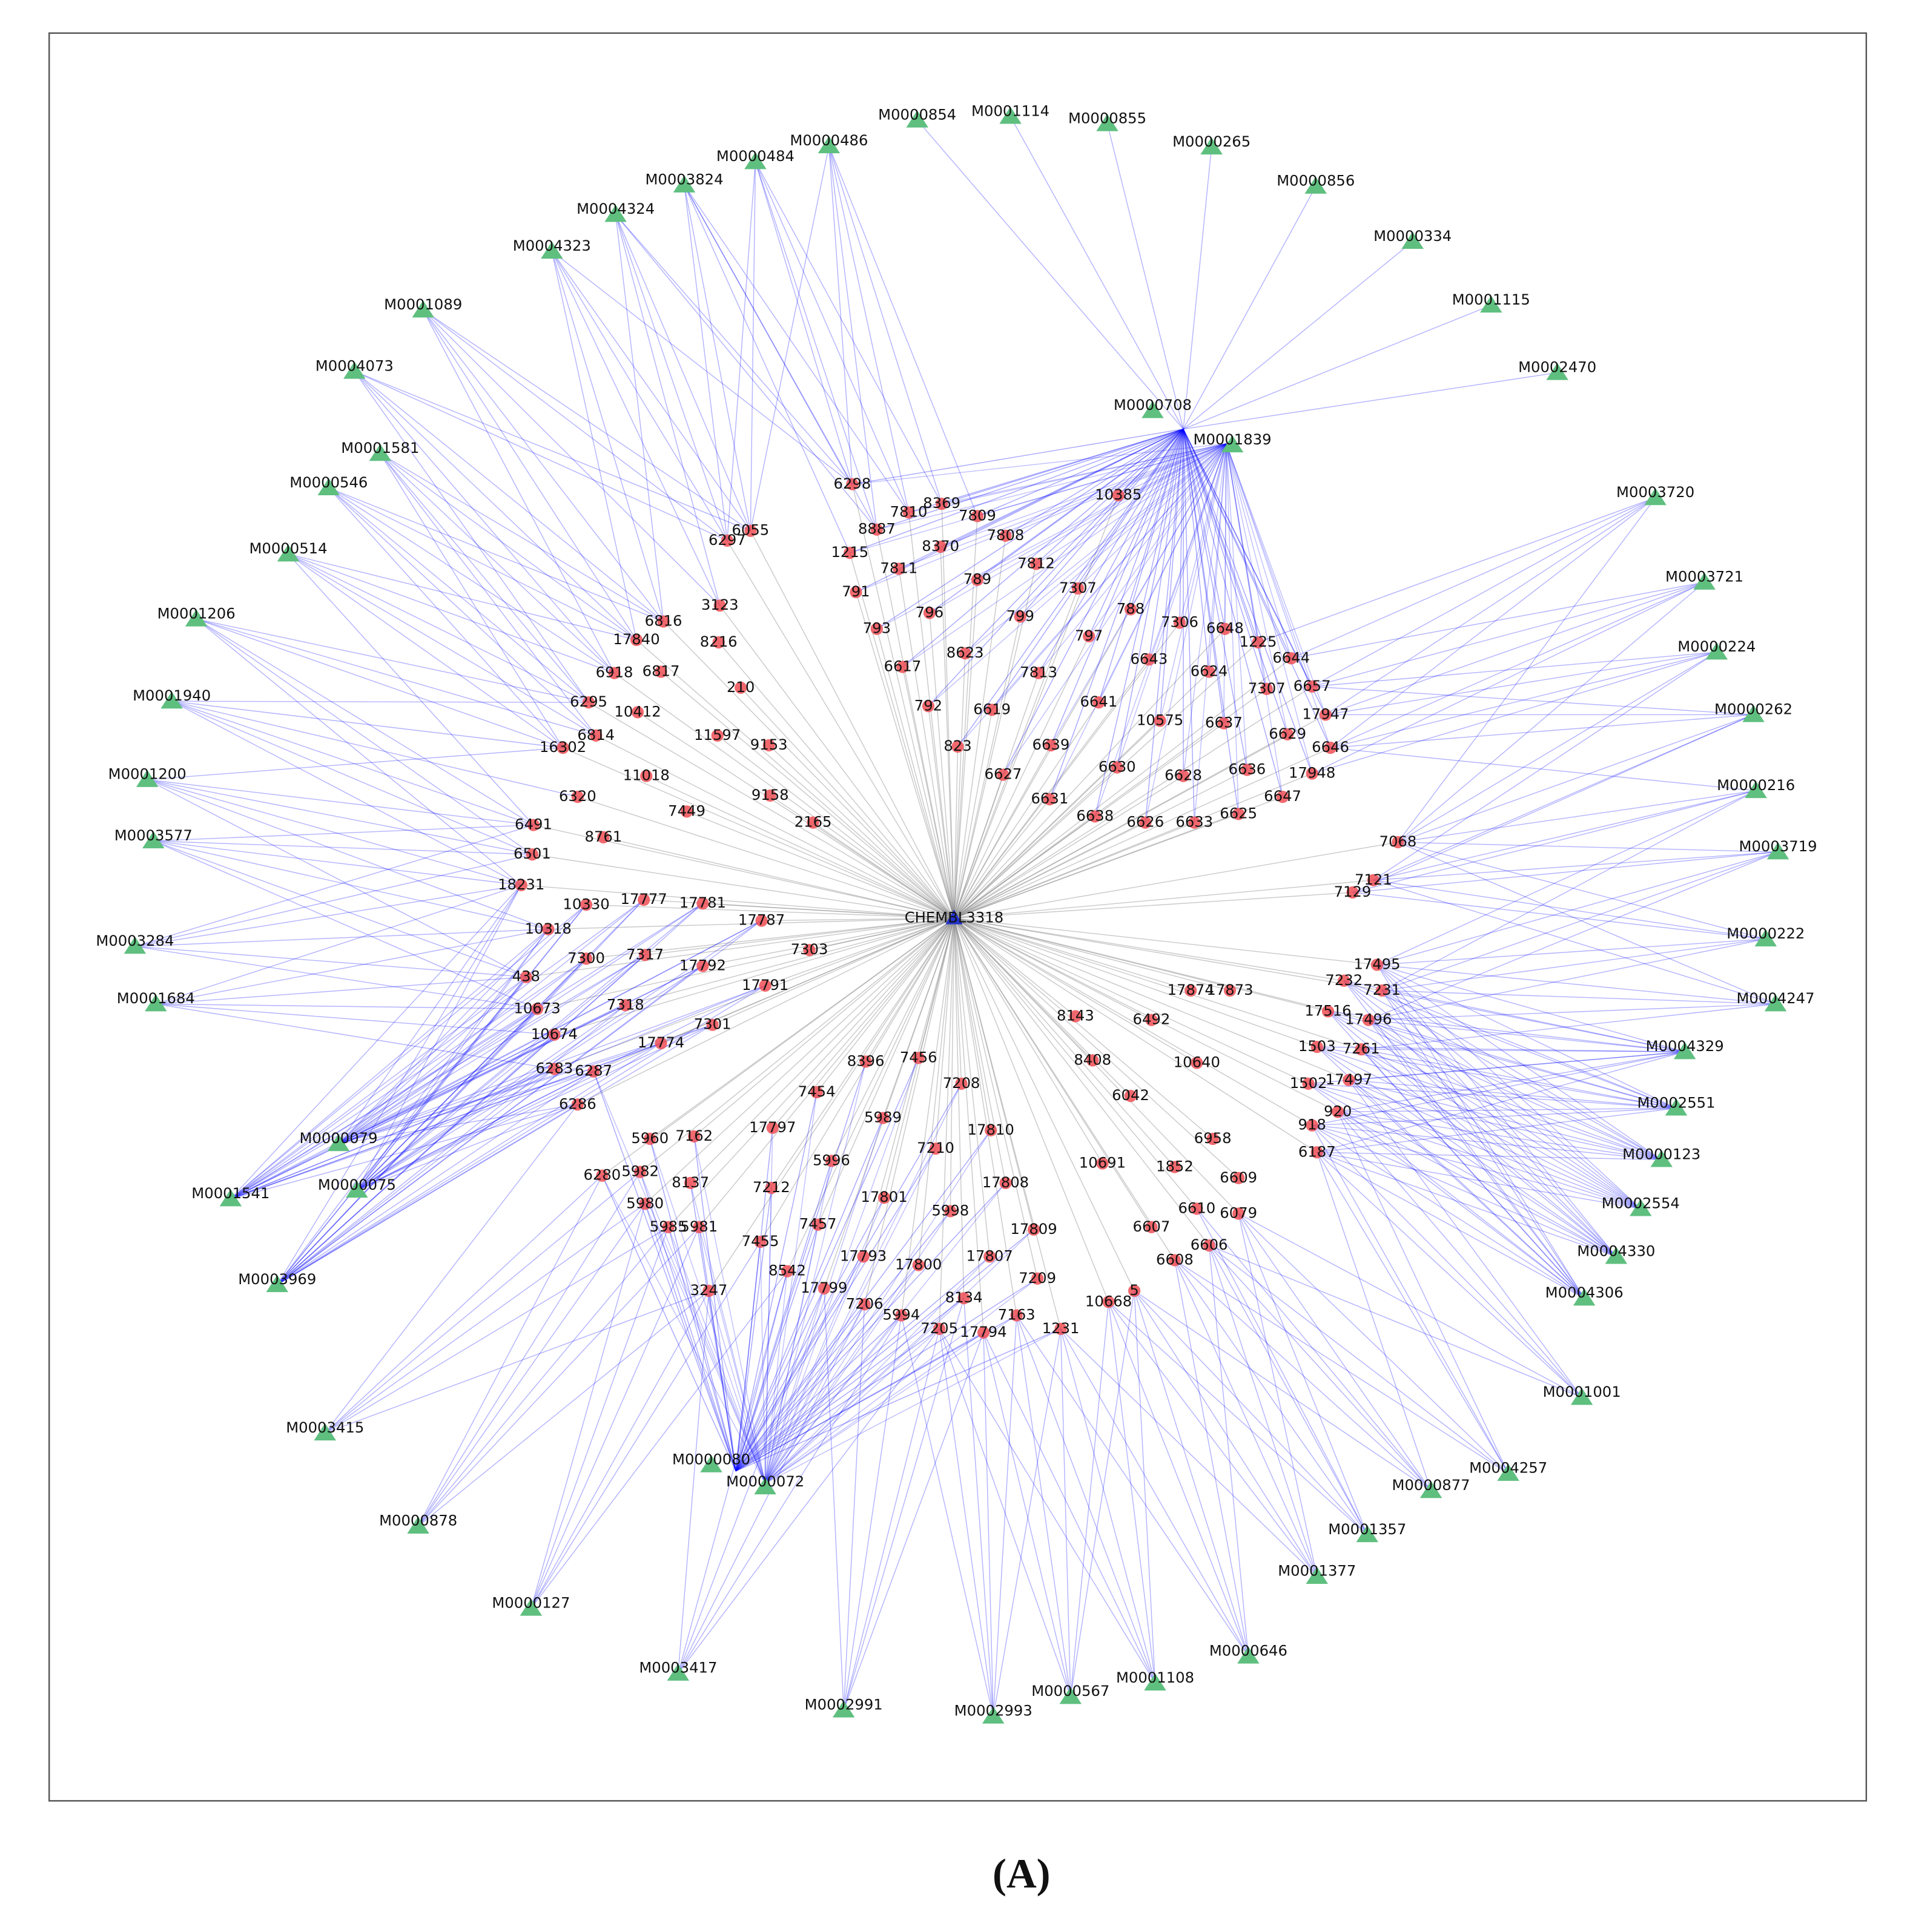 Image resolution: width=1913 pixels, height=1932 pixels. I want to click on compound-label: 17799, so click(824, 1287).